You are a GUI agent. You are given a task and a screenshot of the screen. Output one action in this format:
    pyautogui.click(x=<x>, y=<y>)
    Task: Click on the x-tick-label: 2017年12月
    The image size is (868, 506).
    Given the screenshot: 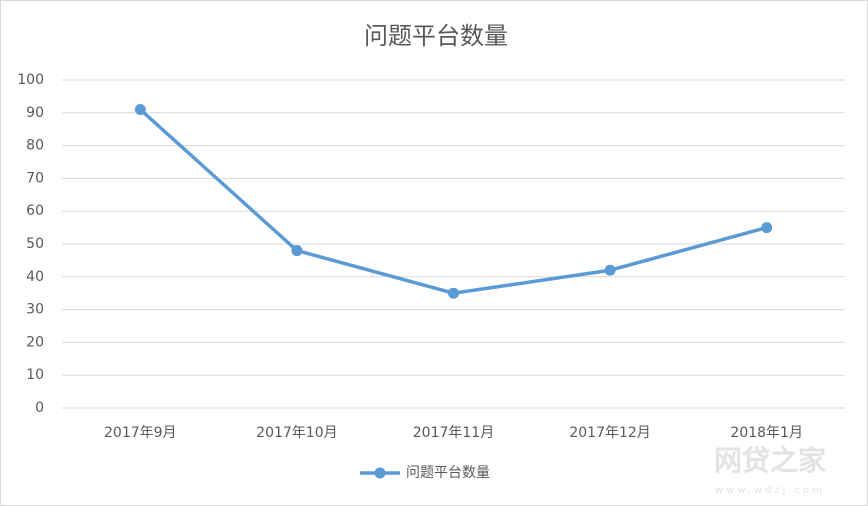 What is the action you would take?
    pyautogui.click(x=609, y=433)
    